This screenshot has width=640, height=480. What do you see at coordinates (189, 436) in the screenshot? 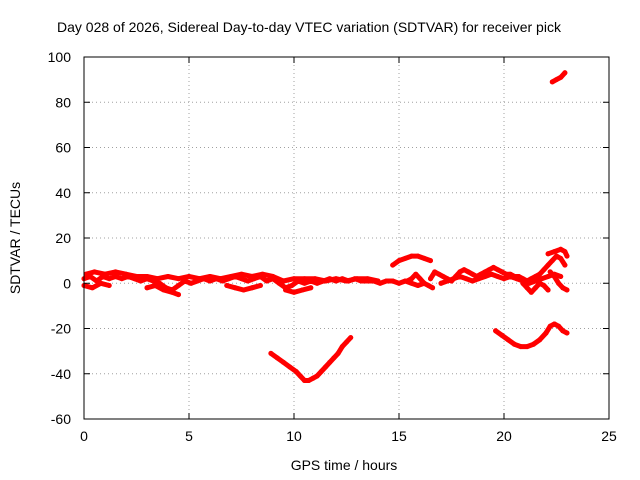
I see `x-tick-label: 5` at bounding box center [189, 436].